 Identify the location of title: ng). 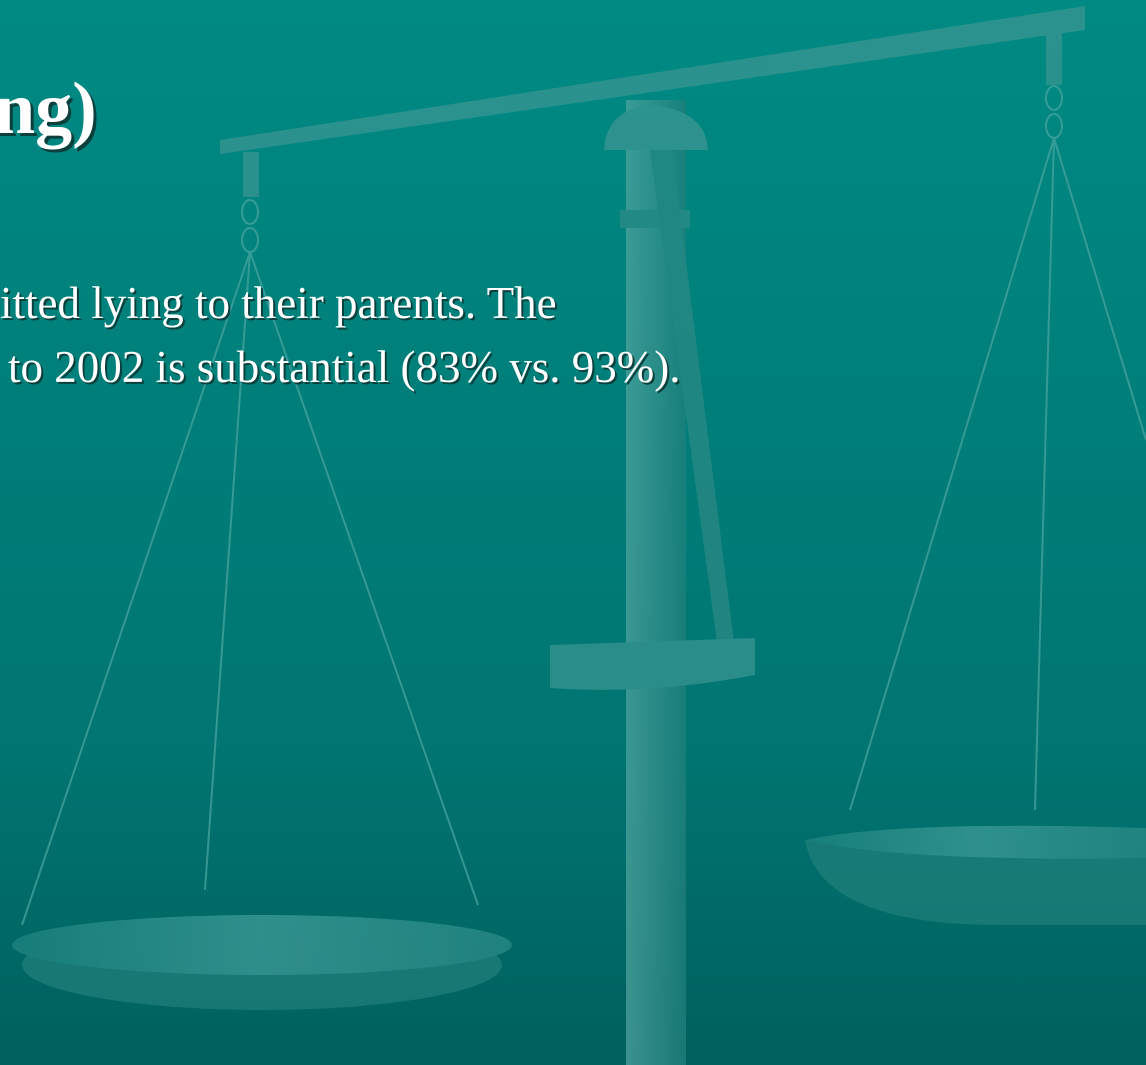
(48, 109).